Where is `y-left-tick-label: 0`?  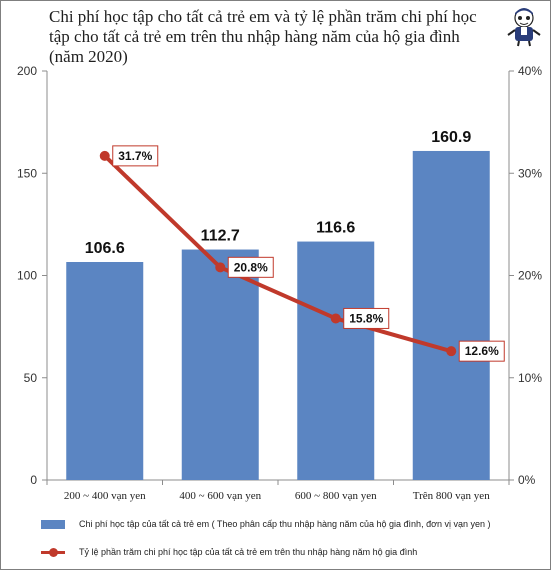
y-left-tick-label: 0 is located at coordinates (33, 480).